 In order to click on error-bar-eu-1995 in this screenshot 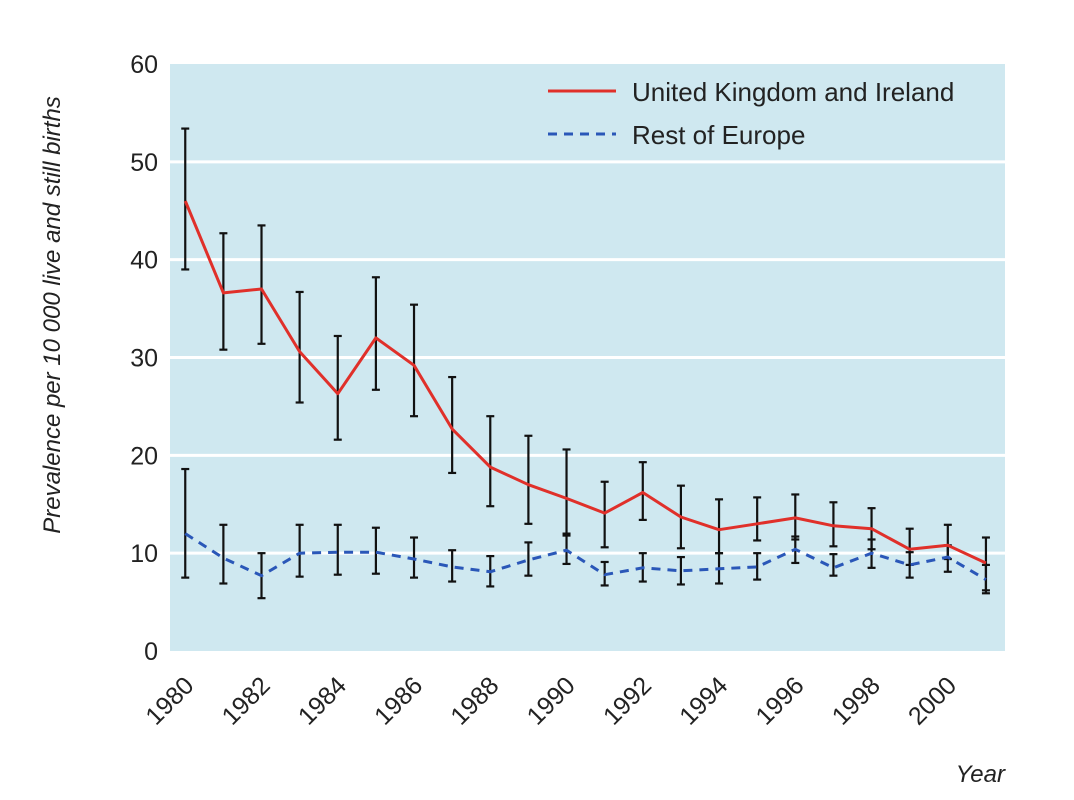, I will do `click(757, 566)`.